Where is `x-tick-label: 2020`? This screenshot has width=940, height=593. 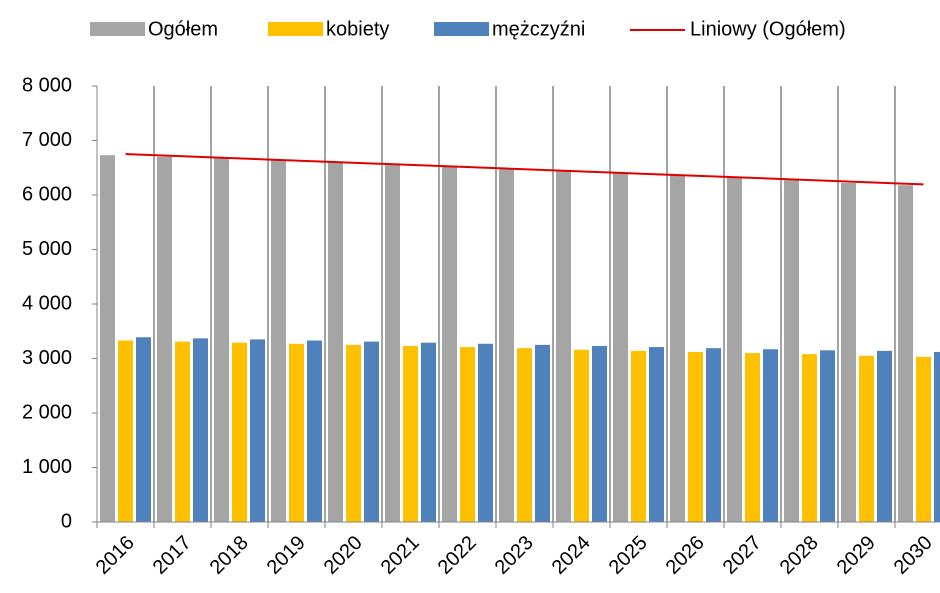
x-tick-label: 2020 is located at coordinates (343, 555).